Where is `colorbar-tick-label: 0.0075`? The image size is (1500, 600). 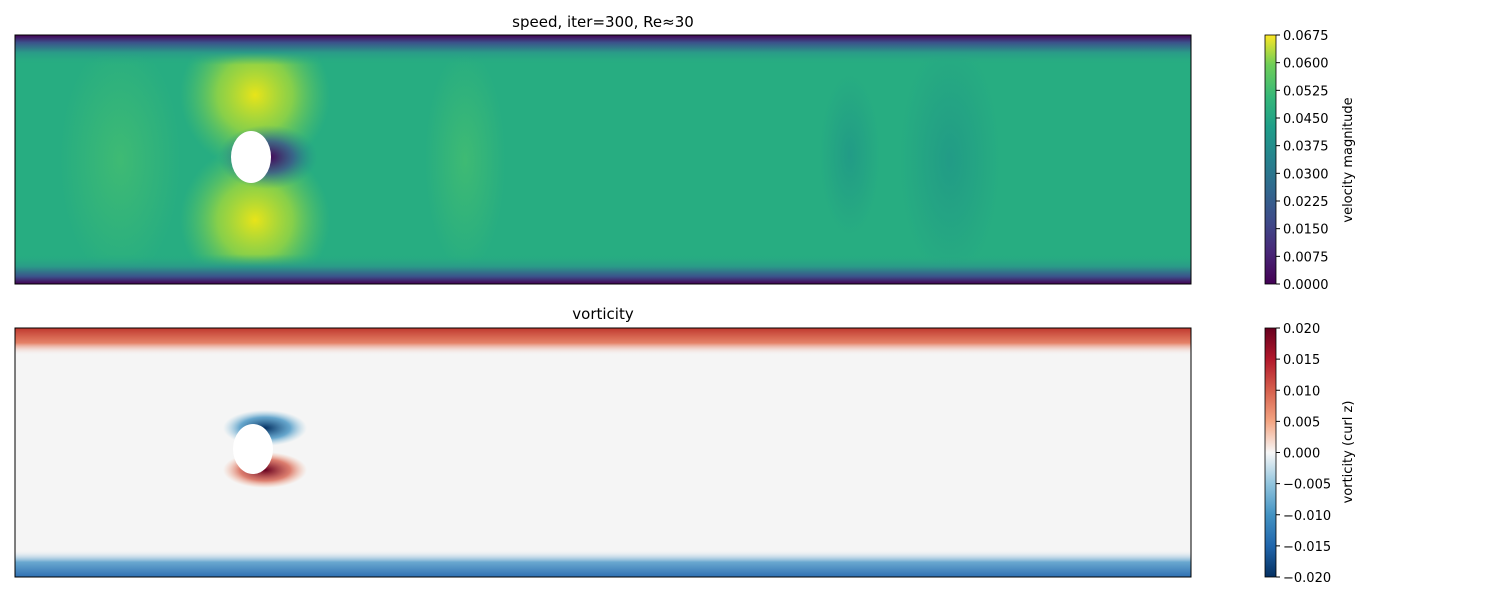 colorbar-tick-label: 0.0075 is located at coordinates (1306, 257).